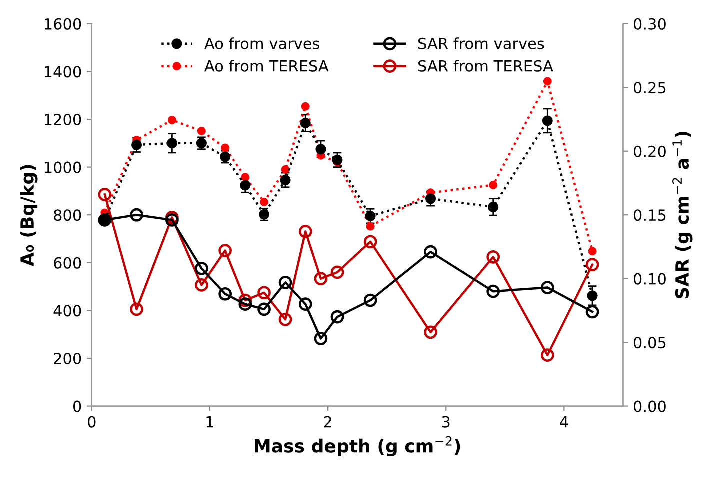 The image size is (718, 478). Describe the element at coordinates (63, 72) in the screenshot. I see `y-tick-label: 1400` at that location.